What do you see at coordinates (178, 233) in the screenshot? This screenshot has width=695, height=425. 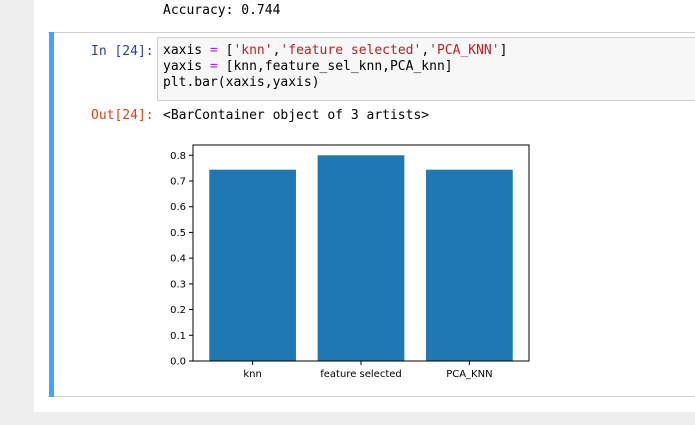 I see `y-tick-label: 0.5` at bounding box center [178, 233].